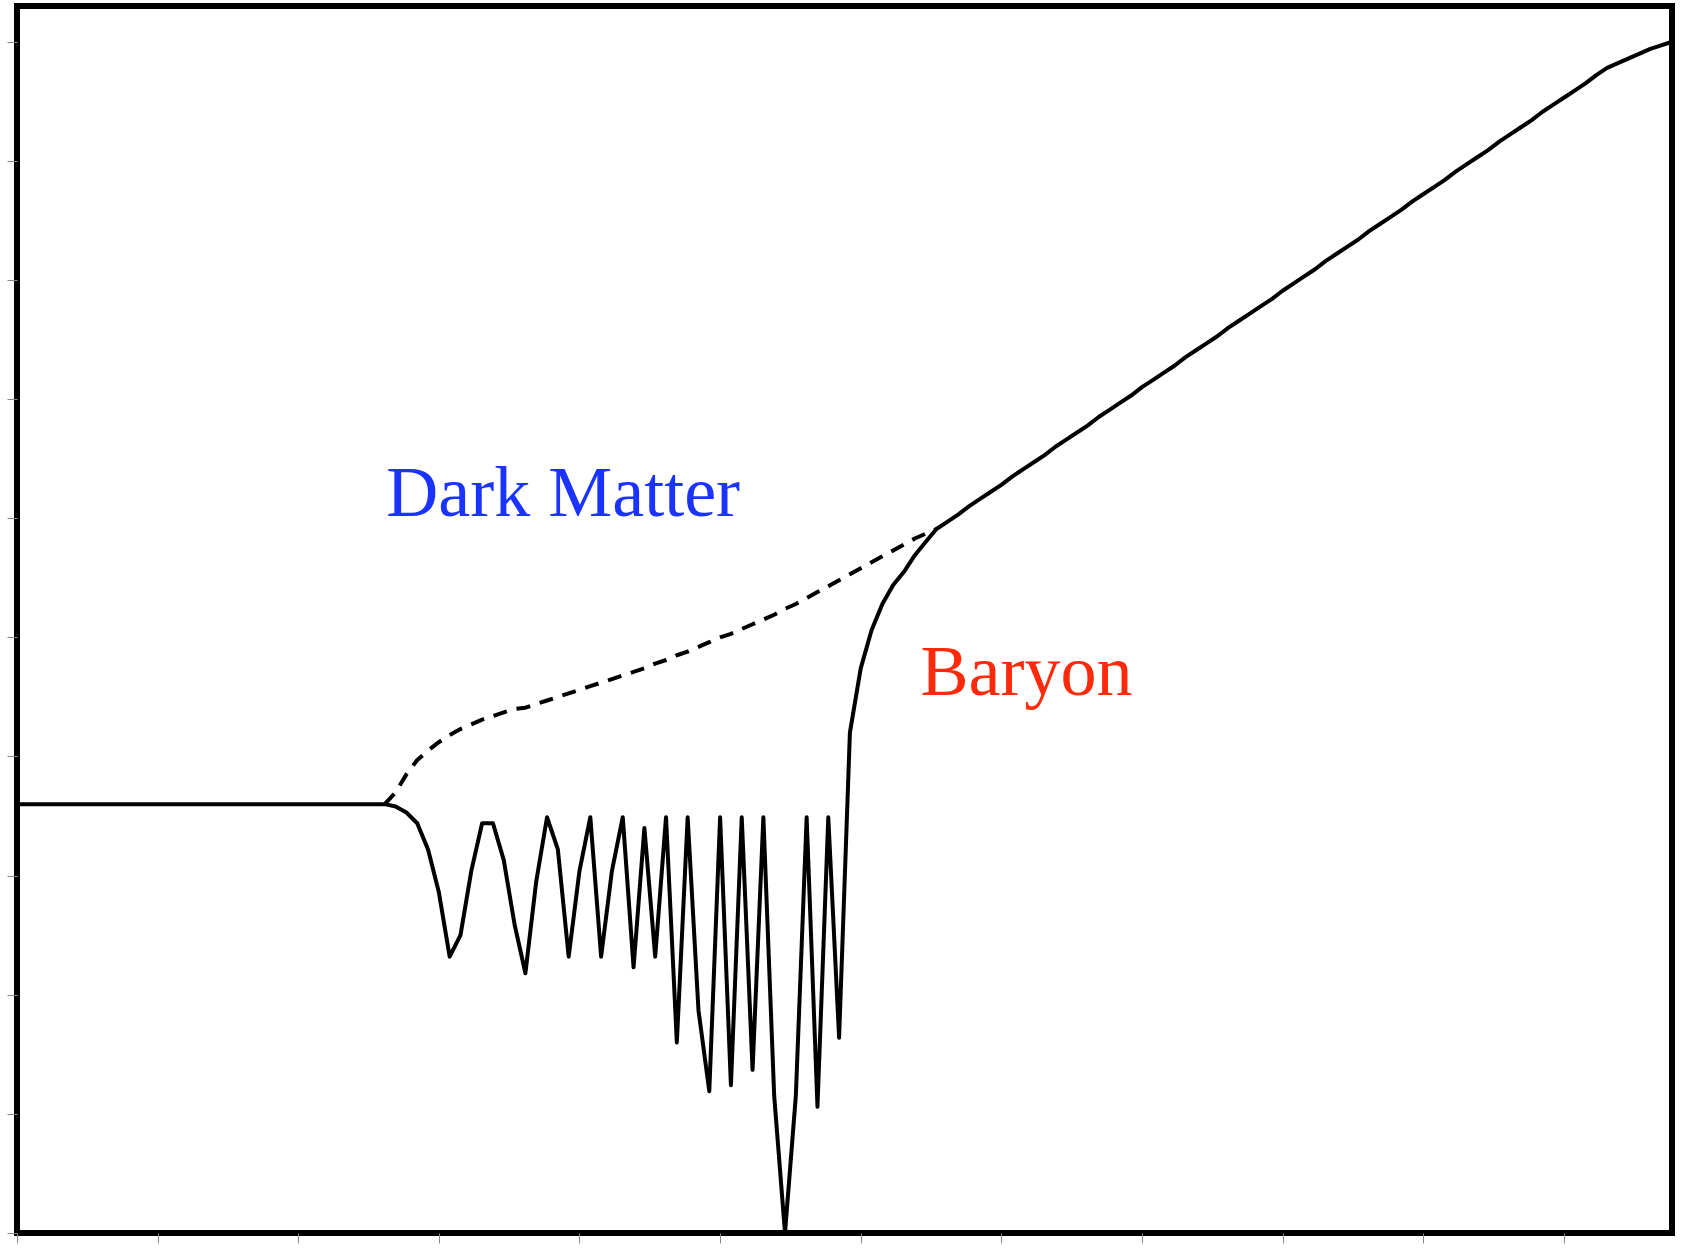 The height and width of the screenshot is (1258, 1694). Describe the element at coordinates (1026, 671) in the screenshot. I see `series-label: Baryon` at that location.